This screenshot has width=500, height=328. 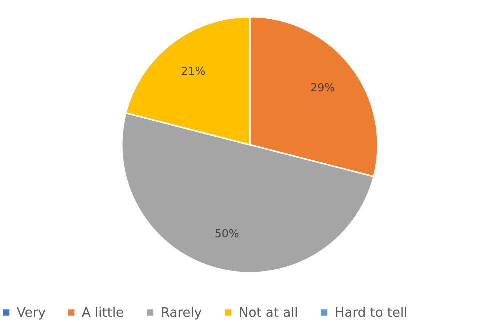 I want to click on legend-label: A little, so click(x=103, y=313).